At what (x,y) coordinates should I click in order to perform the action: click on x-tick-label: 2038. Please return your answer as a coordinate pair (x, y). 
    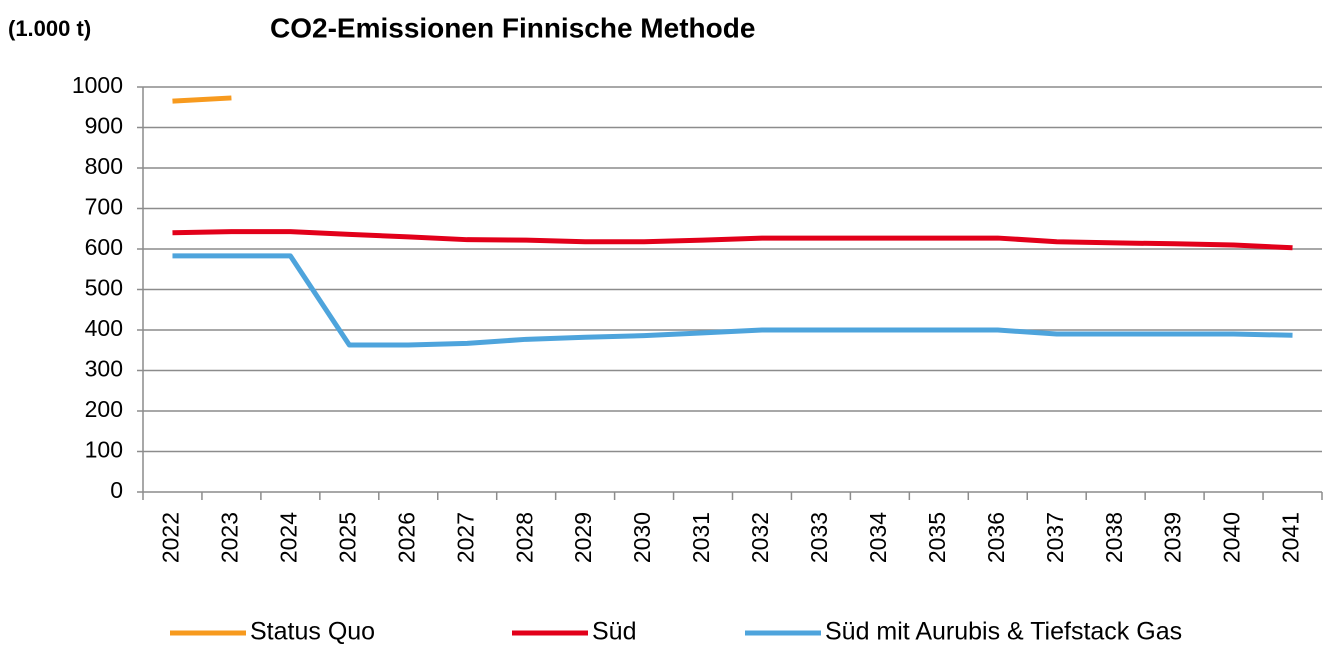
    Looking at the image, I should click on (1114, 537).